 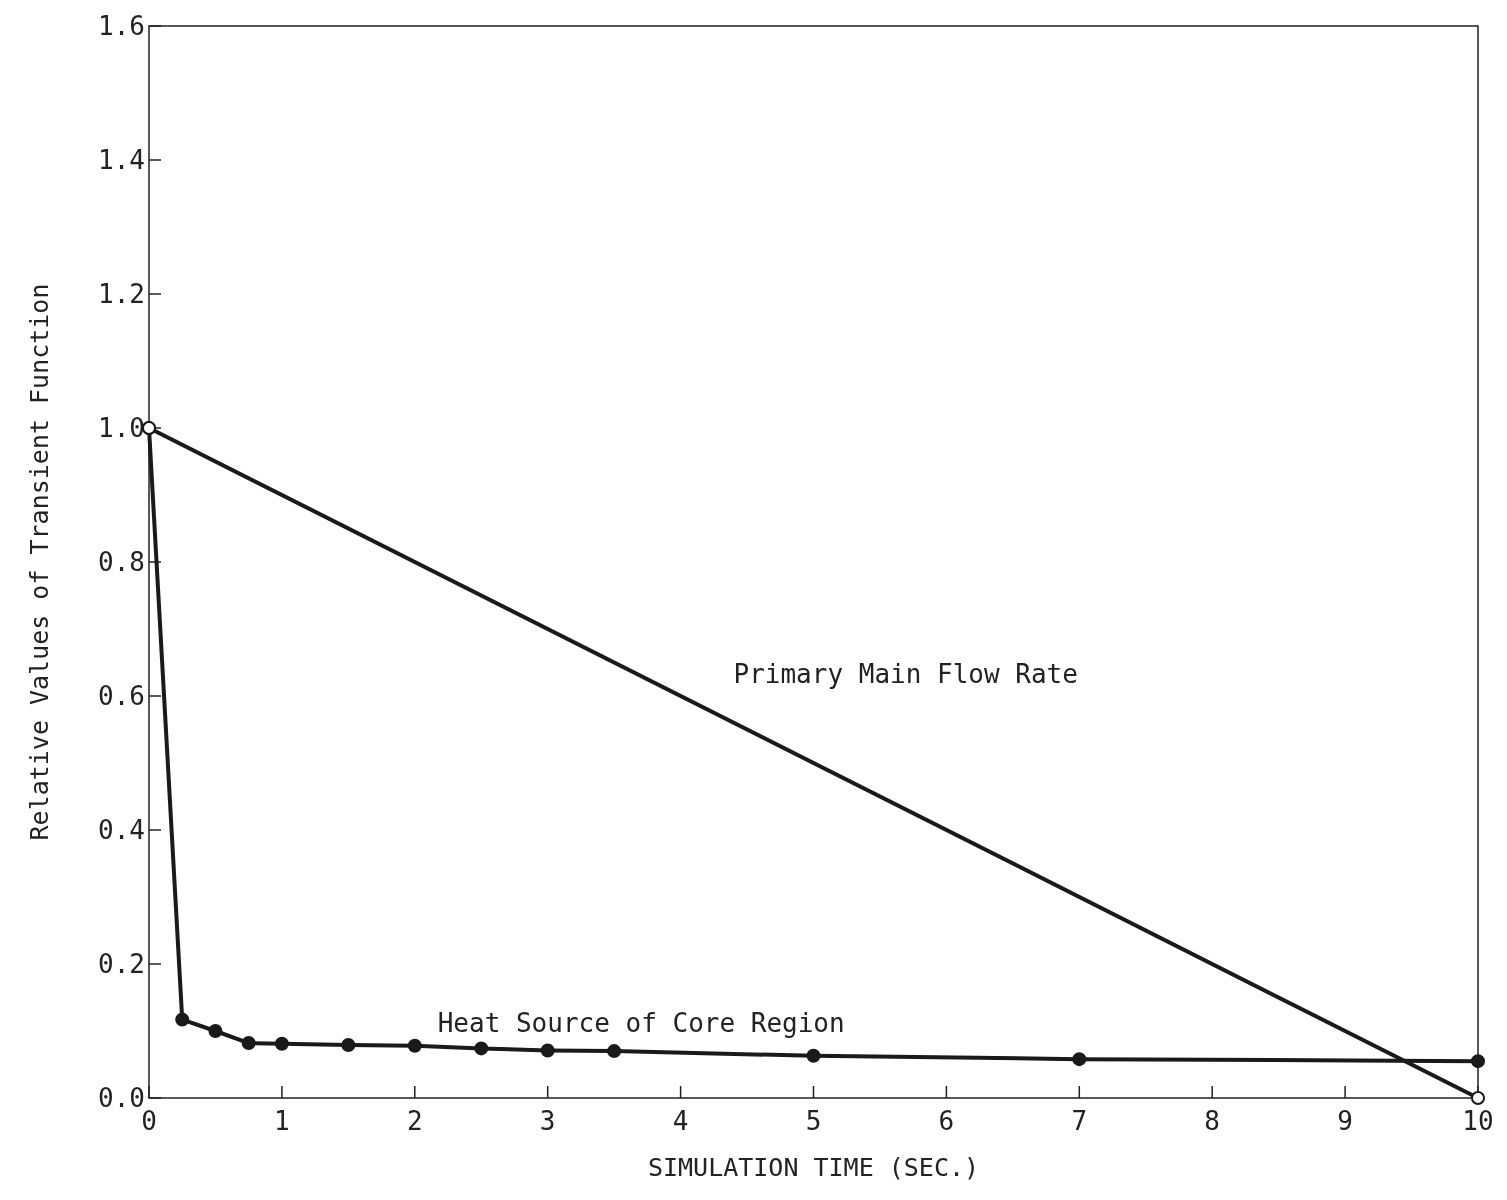 What do you see at coordinates (813, 1121) in the screenshot?
I see `x-tick-label: 5` at bounding box center [813, 1121].